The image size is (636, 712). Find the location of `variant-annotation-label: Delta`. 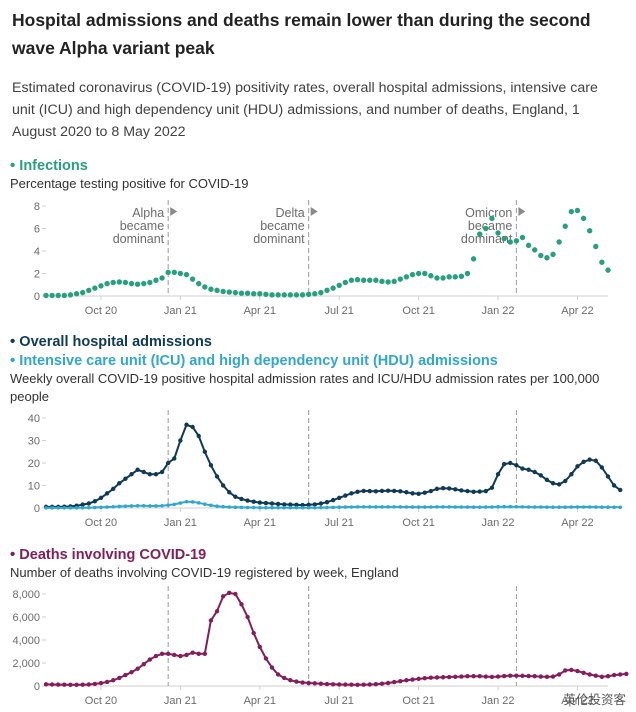

variant-annotation-label: Delta is located at coordinates (289, 213).